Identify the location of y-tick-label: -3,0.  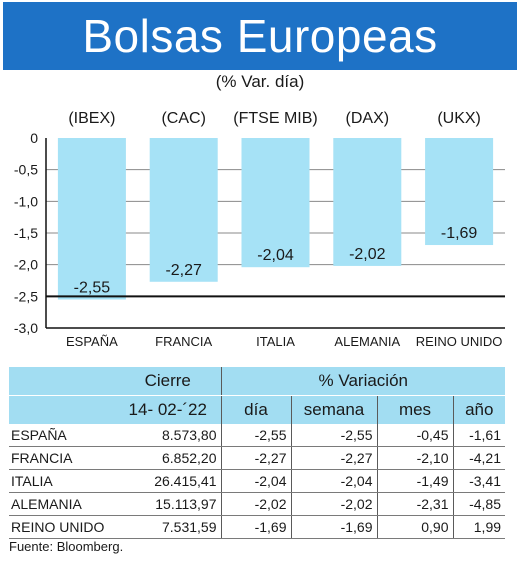
(26, 328).